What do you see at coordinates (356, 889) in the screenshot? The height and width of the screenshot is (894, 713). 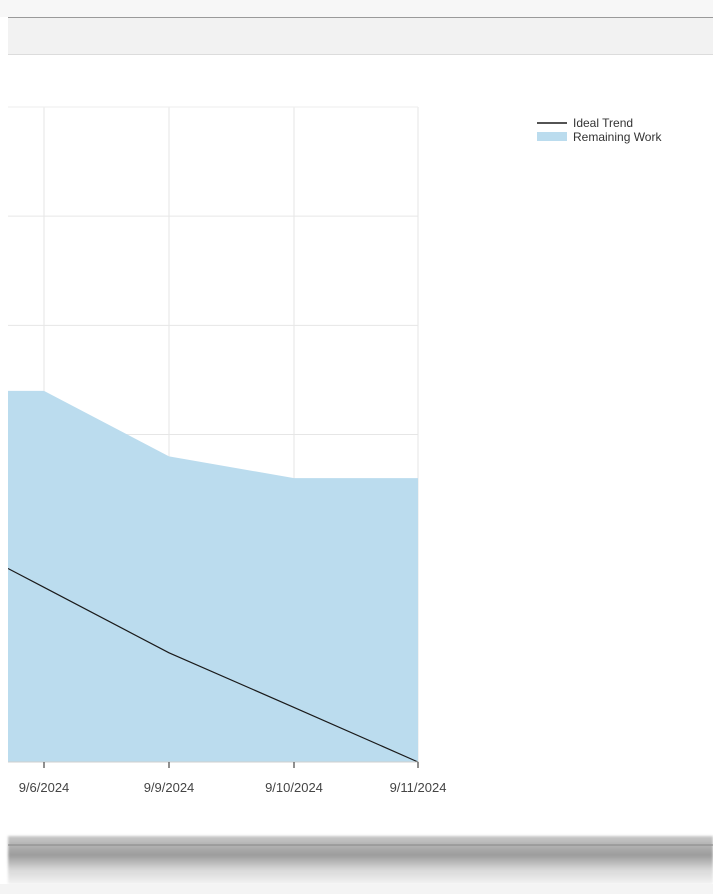 I see `bottom-fade` at bounding box center [356, 889].